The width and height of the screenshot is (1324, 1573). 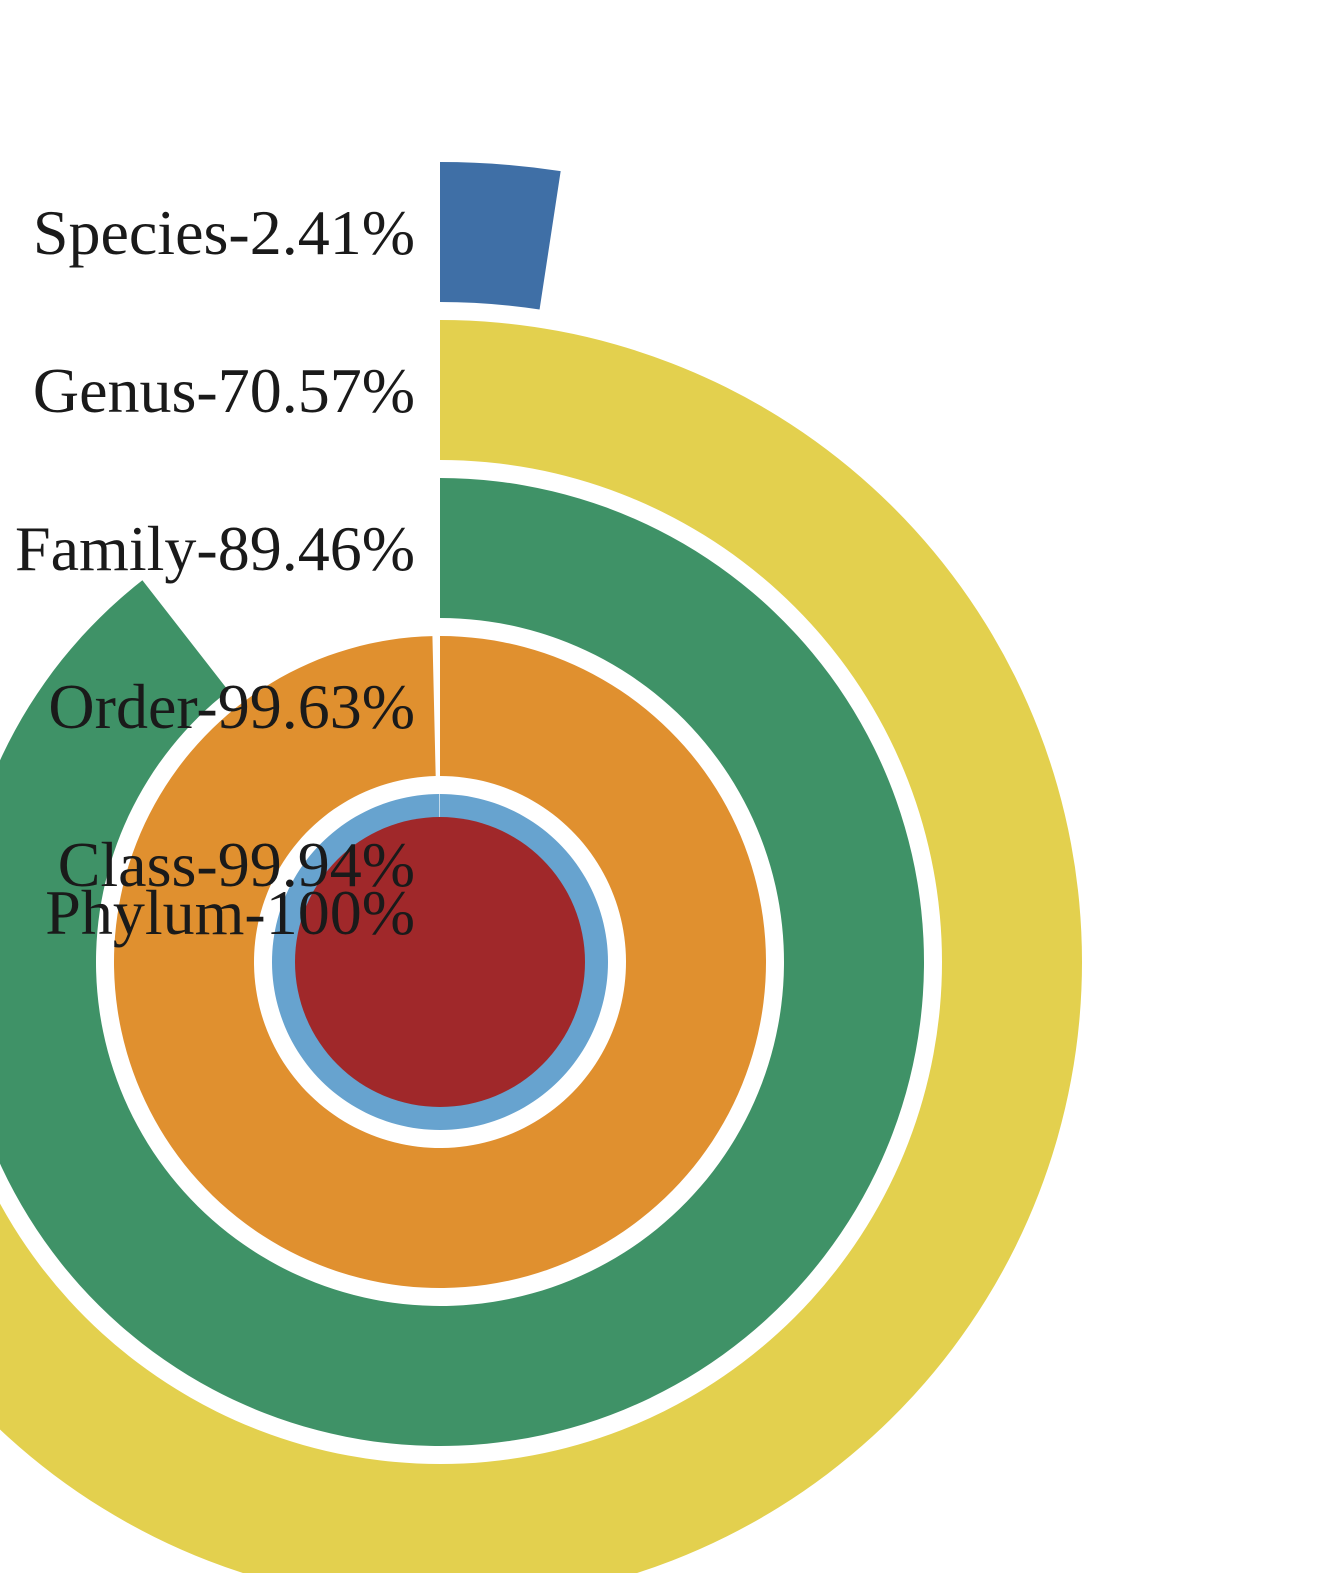 I want to click on label-class: Class-99.94%, so click(x=236, y=864).